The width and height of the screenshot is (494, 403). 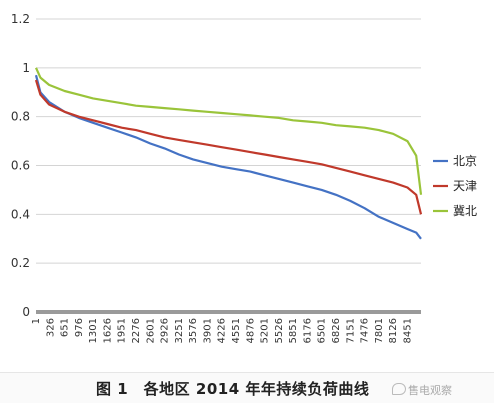 I want to click on x-tick-label: 5526, so click(x=279, y=330).